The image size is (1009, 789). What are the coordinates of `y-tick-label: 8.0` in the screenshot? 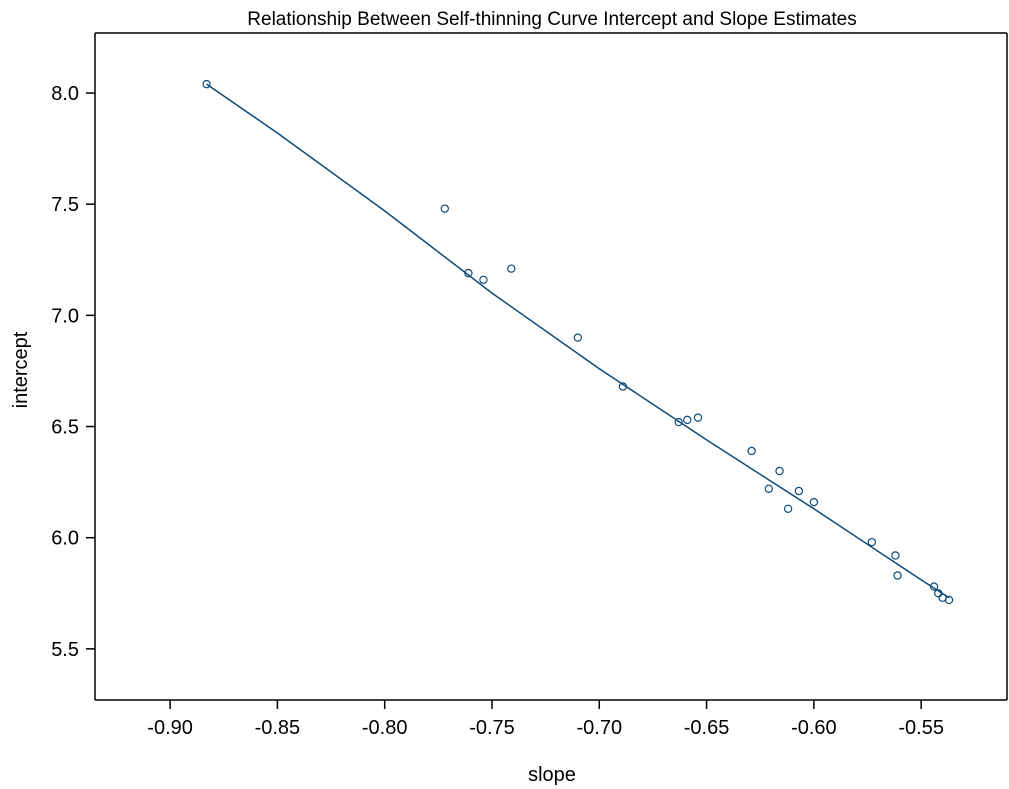 It's located at (65, 94).